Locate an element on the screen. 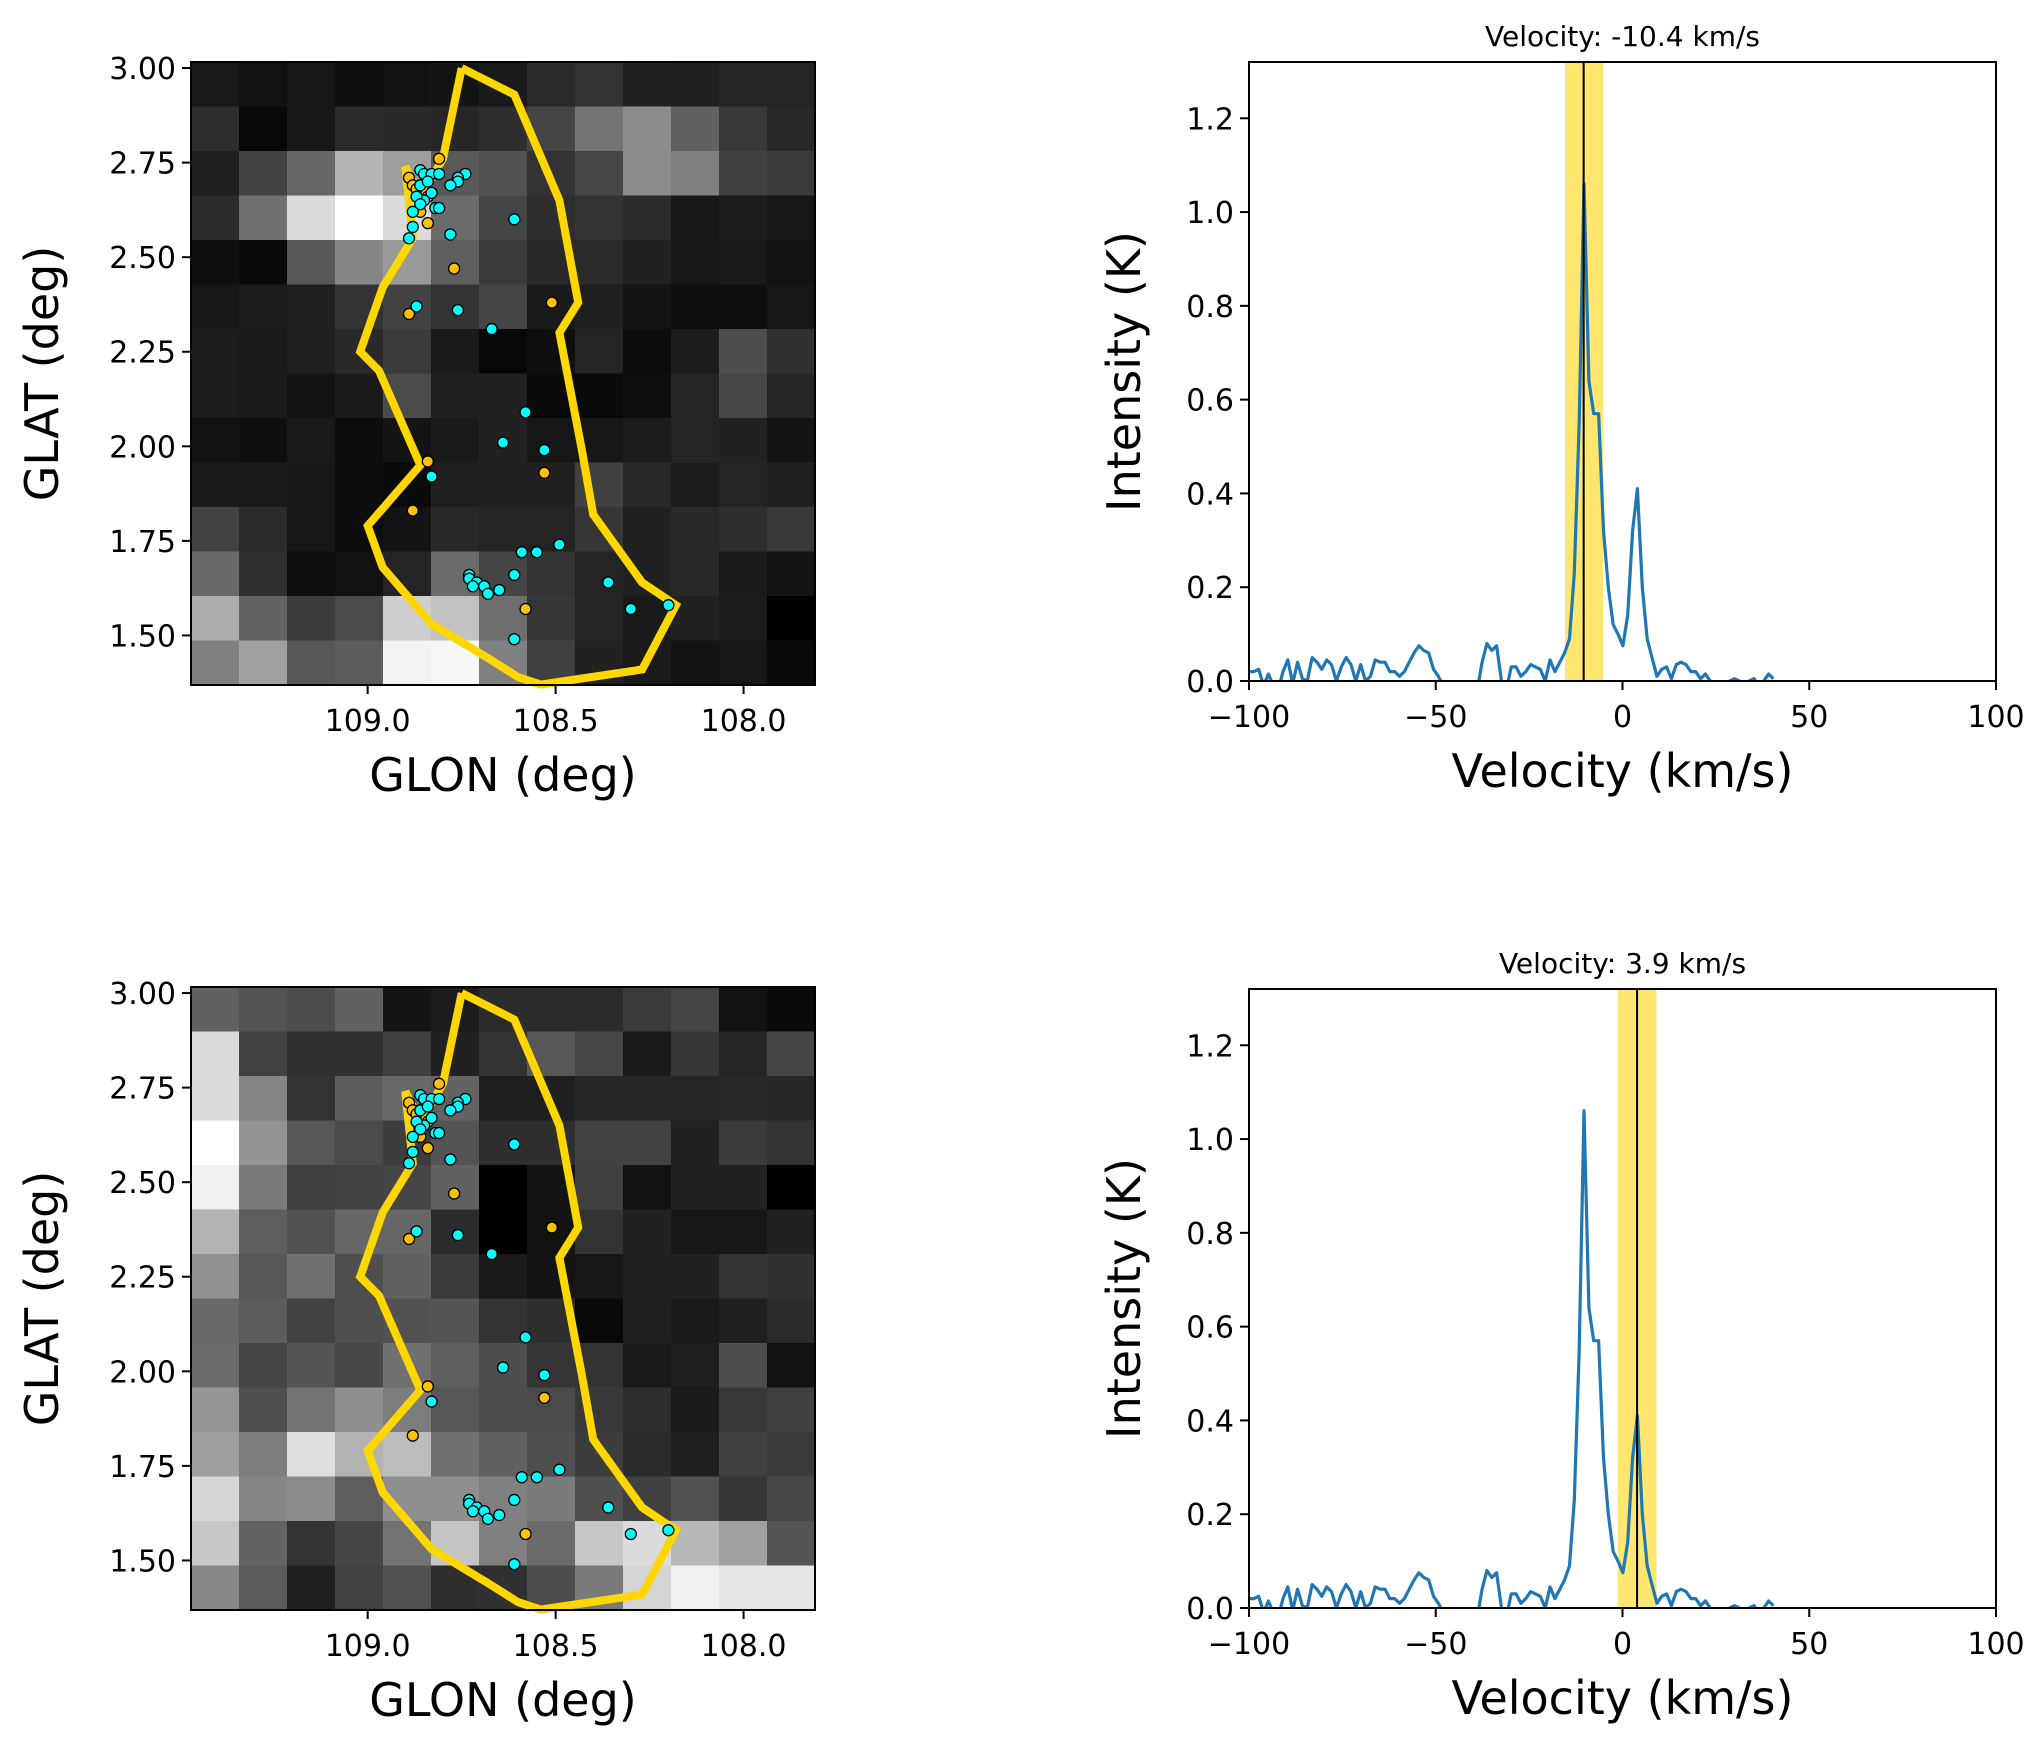 Image resolution: width=2044 pixels, height=1745 pixels. y-tick-label: 0.8 is located at coordinates (1210, 1234).